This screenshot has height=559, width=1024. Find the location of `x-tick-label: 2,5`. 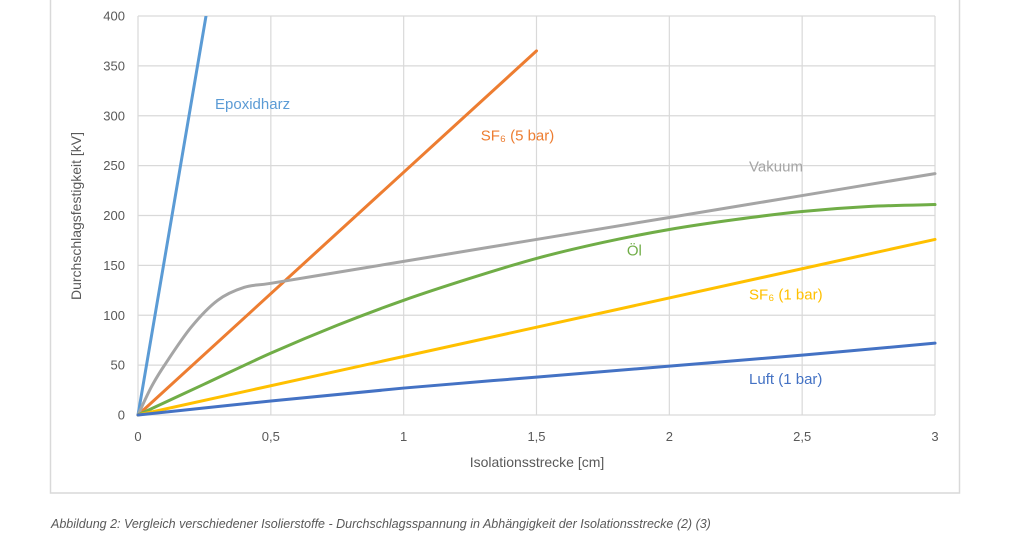

x-tick-label: 2,5 is located at coordinates (802, 436).